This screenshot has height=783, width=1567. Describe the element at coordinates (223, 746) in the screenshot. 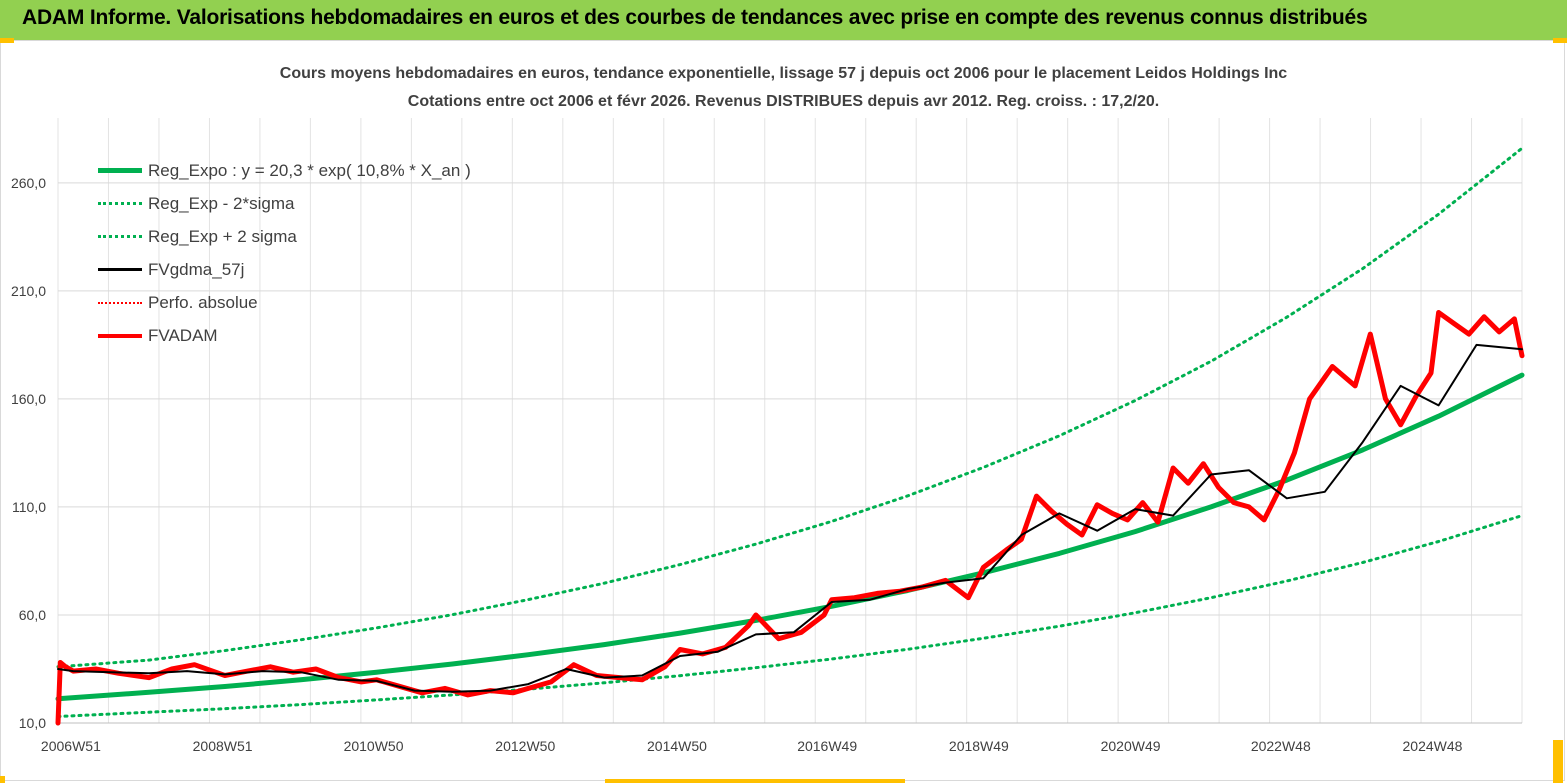

I see `x-tick-label: 2008W51` at that location.